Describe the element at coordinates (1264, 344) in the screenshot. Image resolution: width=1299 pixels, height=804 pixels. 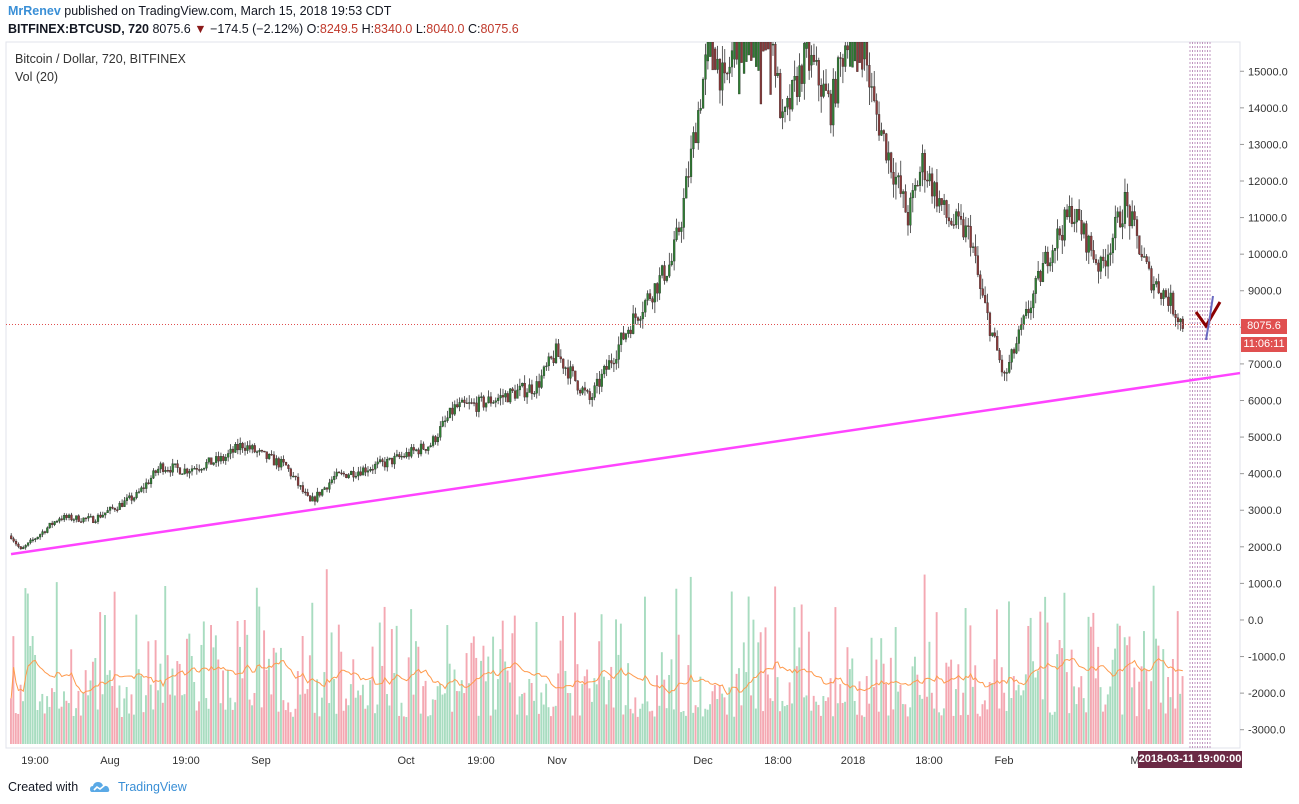
I see `countdown-tag: 11:06:11` at that location.